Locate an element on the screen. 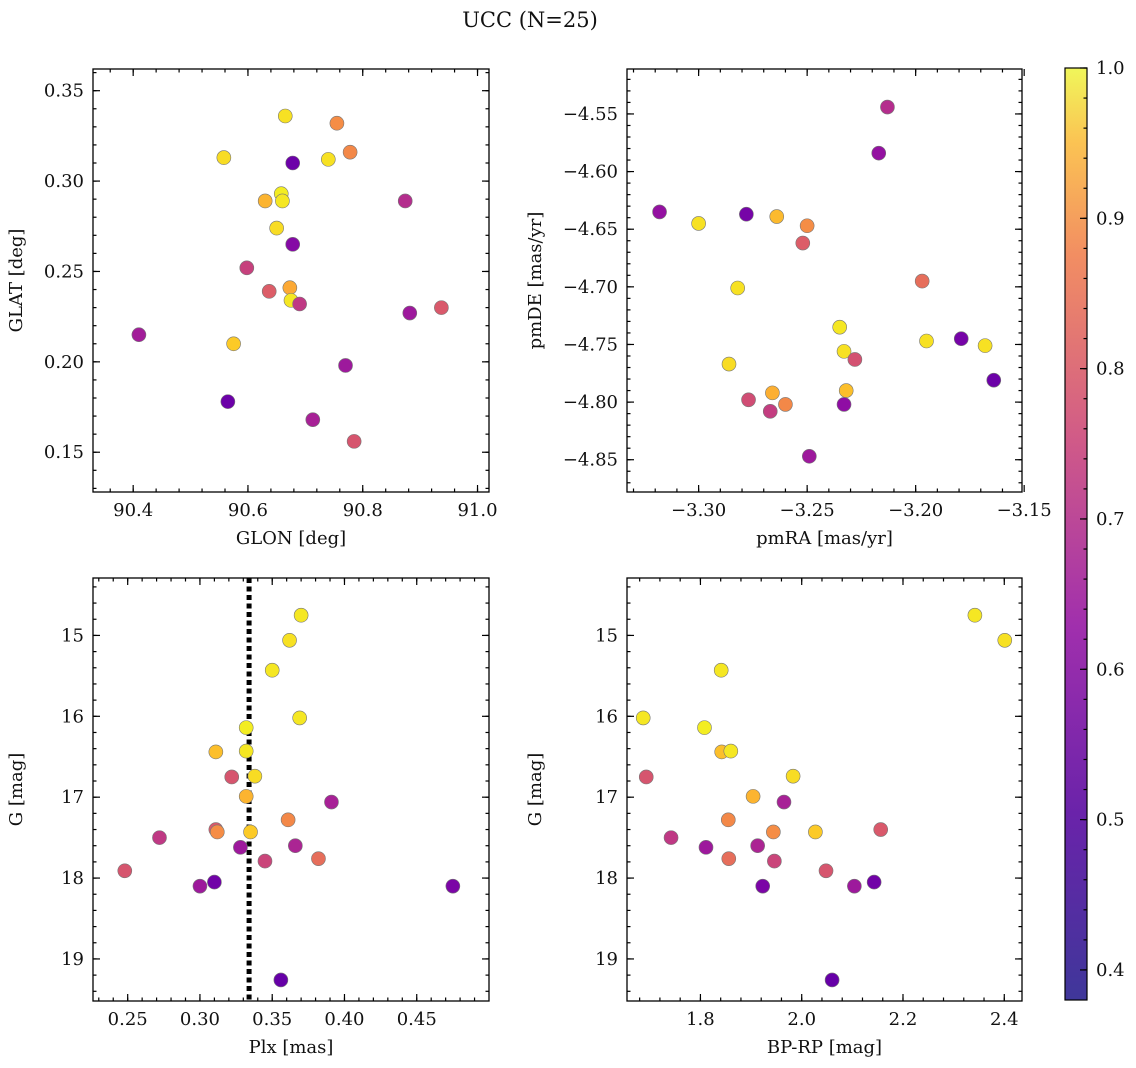  x-tick-label: 0.35 is located at coordinates (272, 1019).